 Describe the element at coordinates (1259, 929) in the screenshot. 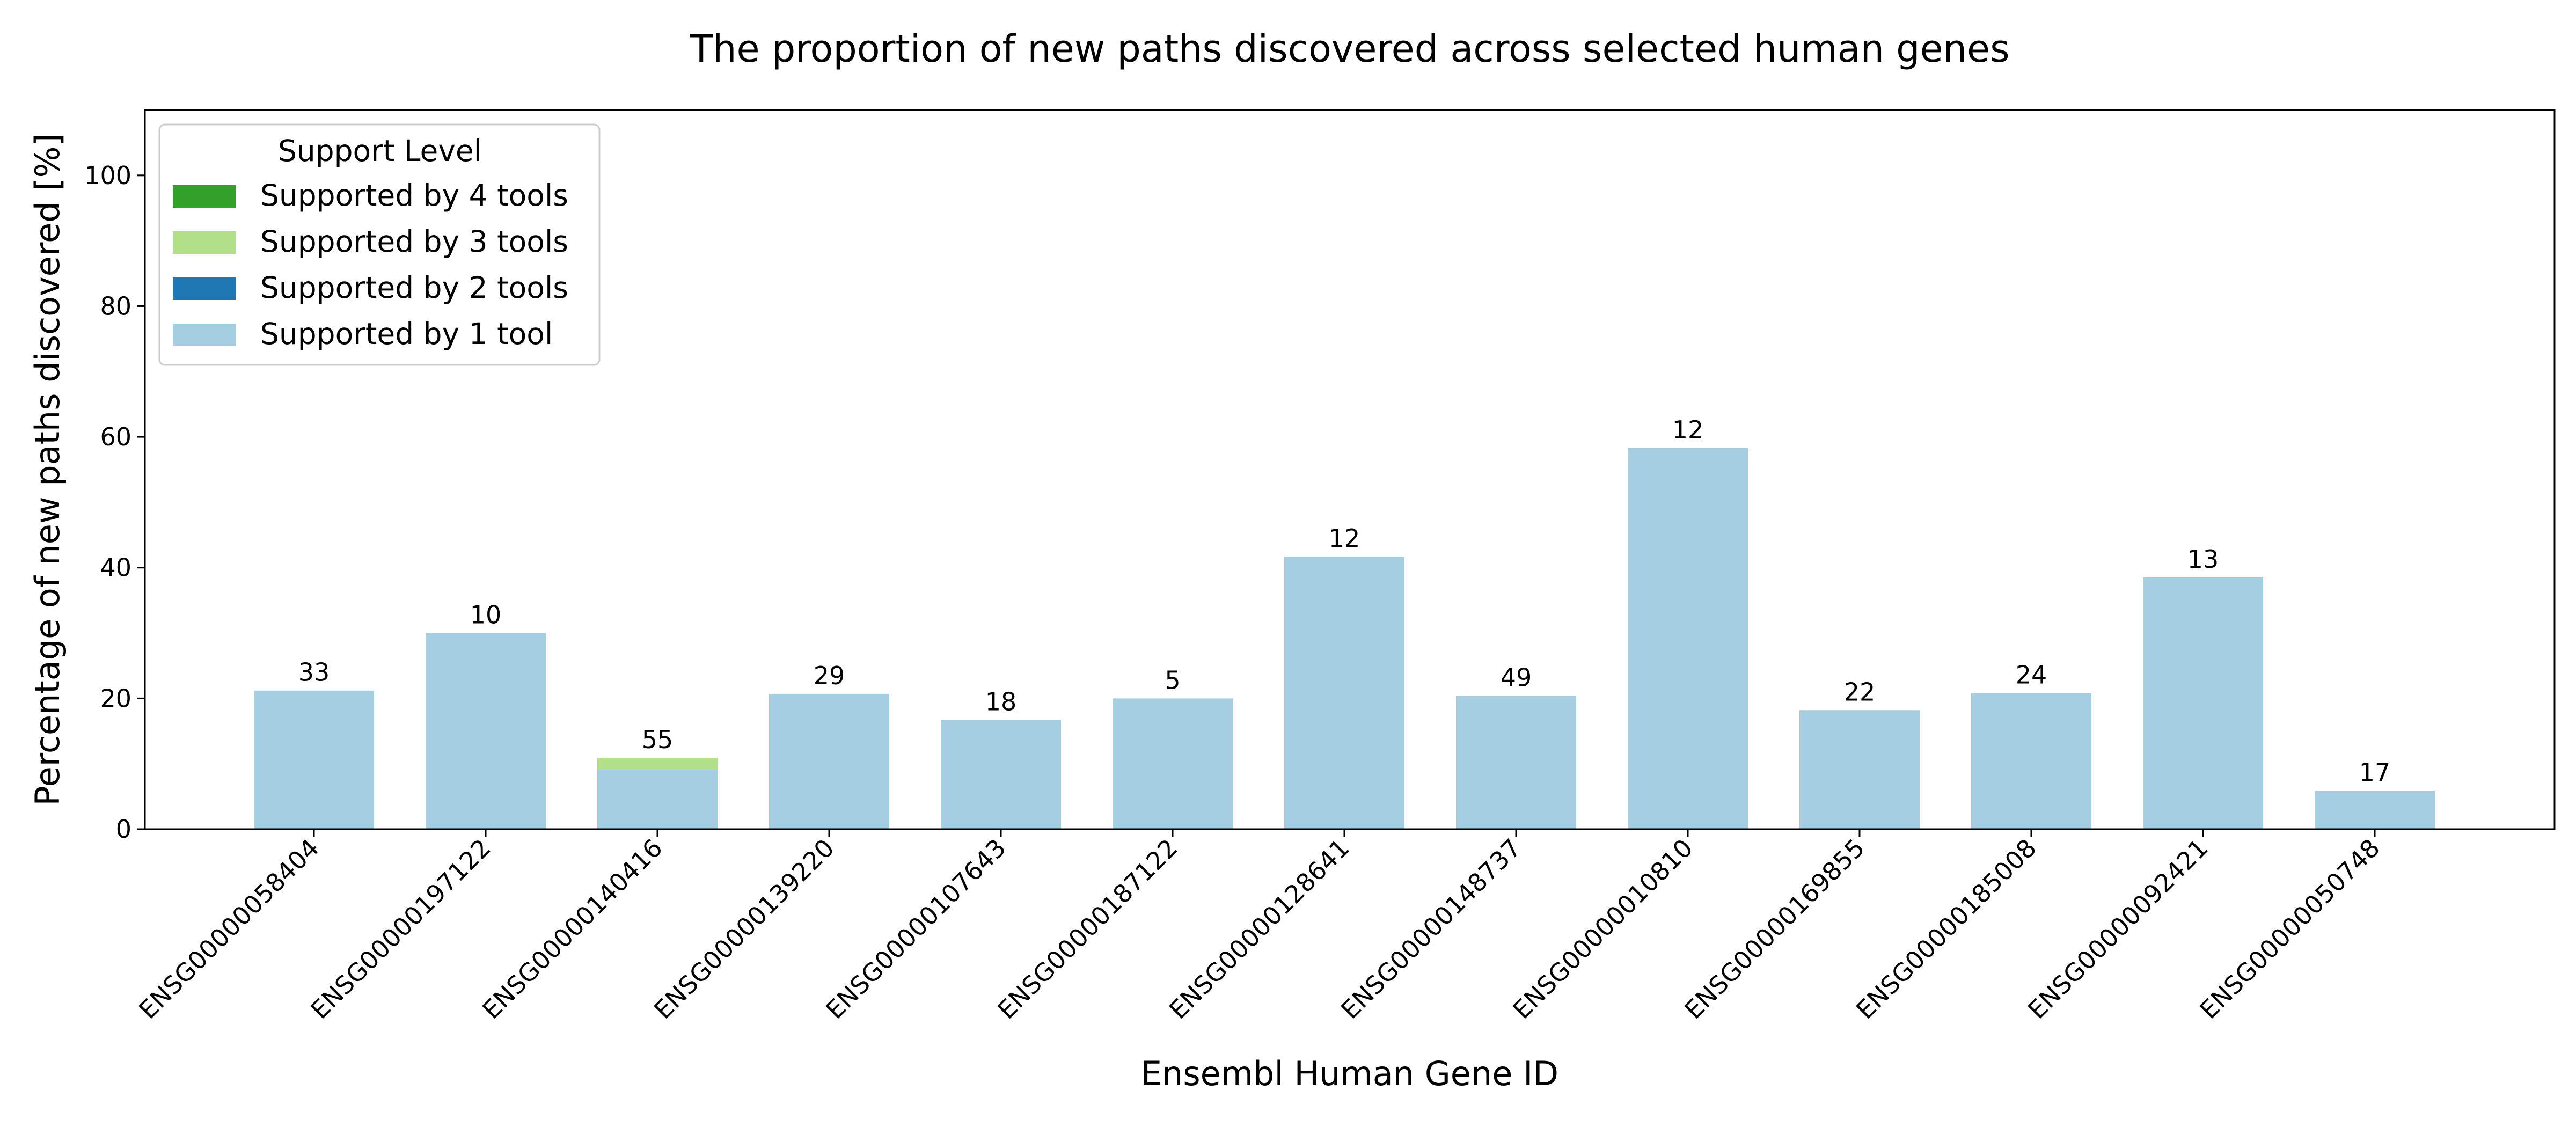

I see `x-tick-label-7: ENSG00000128641` at that location.